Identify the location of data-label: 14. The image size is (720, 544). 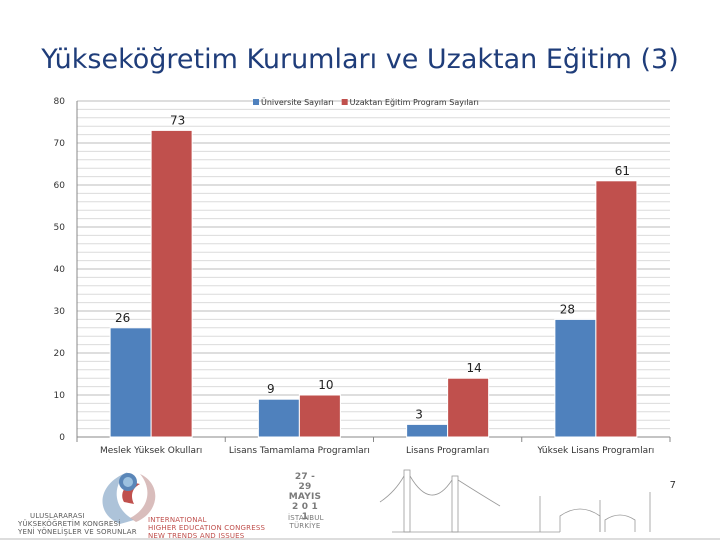
(473, 368).